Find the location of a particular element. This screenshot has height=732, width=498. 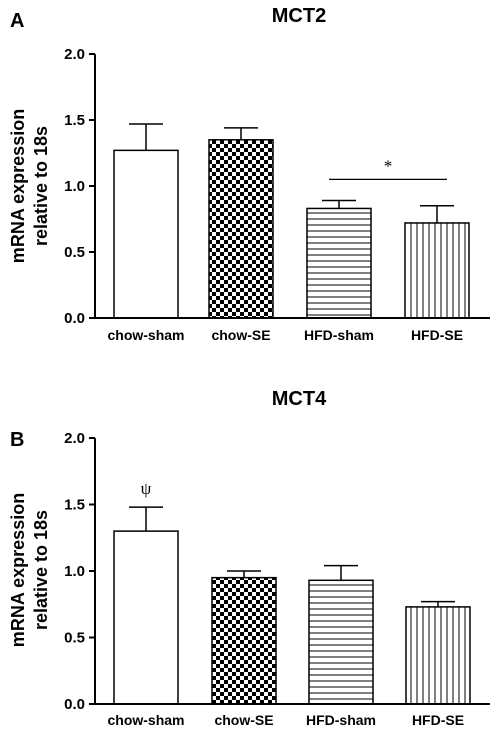

significance-marker: ψ is located at coordinates (146, 488).